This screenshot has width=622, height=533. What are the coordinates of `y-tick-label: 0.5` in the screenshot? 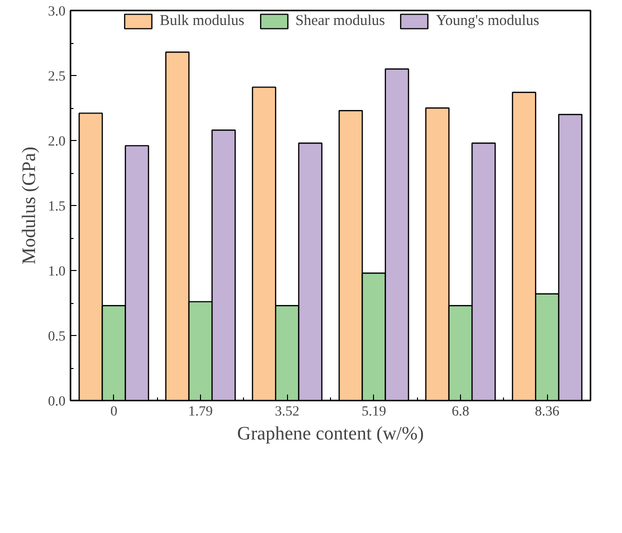 It's located at (57, 337).